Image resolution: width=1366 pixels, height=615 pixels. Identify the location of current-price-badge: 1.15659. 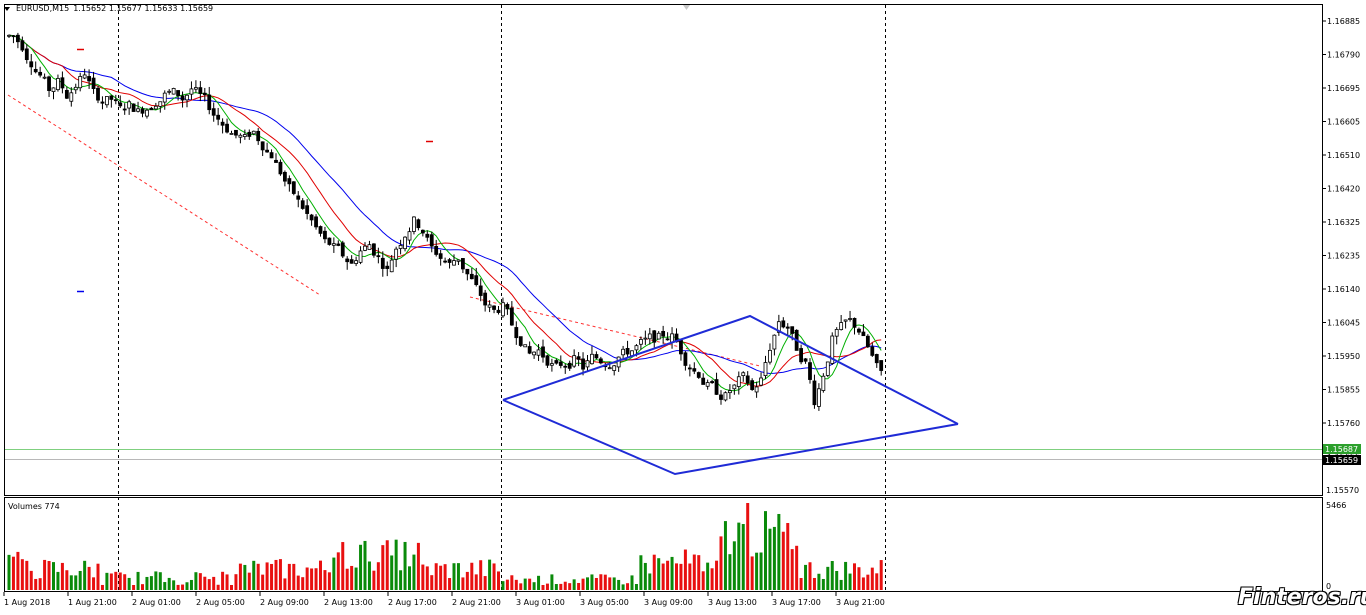
(1342, 460).